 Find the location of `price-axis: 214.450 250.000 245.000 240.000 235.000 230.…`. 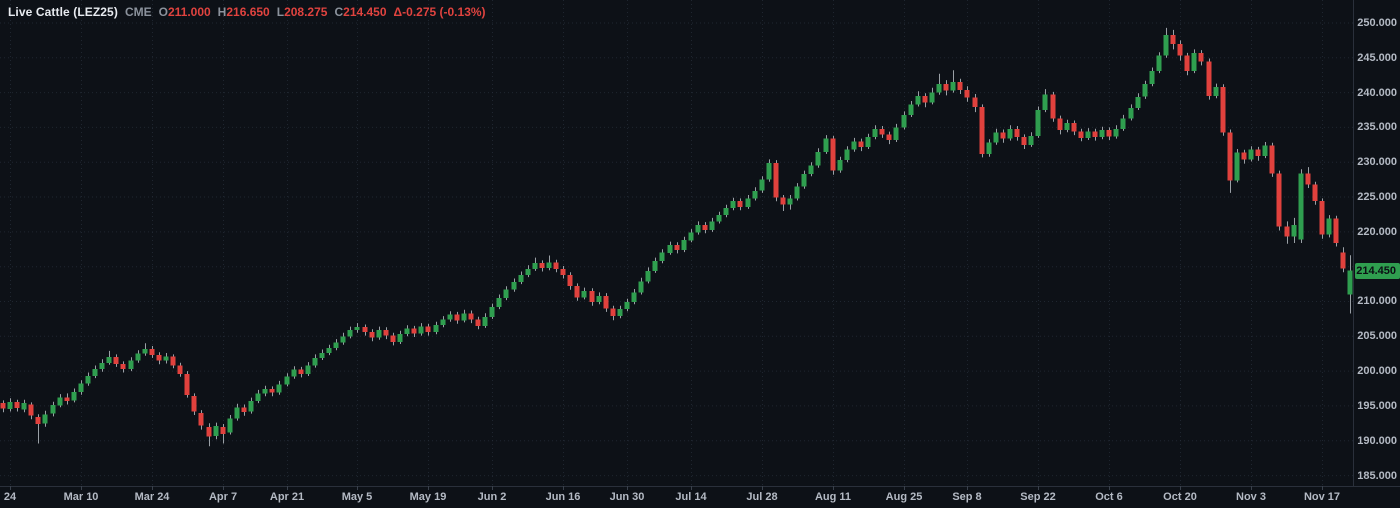

price-axis: 214.450 250.000 245.000 240.000 235.000 230.… is located at coordinates (1376, 243).